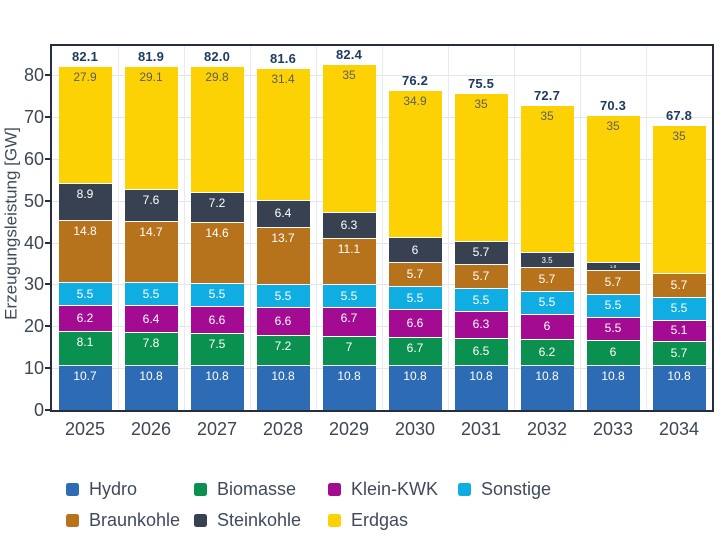 Image resolution: width=720 pixels, height=540 pixels. What do you see at coordinates (135, 520) in the screenshot?
I see `legend-label: Braunkohle` at bounding box center [135, 520].